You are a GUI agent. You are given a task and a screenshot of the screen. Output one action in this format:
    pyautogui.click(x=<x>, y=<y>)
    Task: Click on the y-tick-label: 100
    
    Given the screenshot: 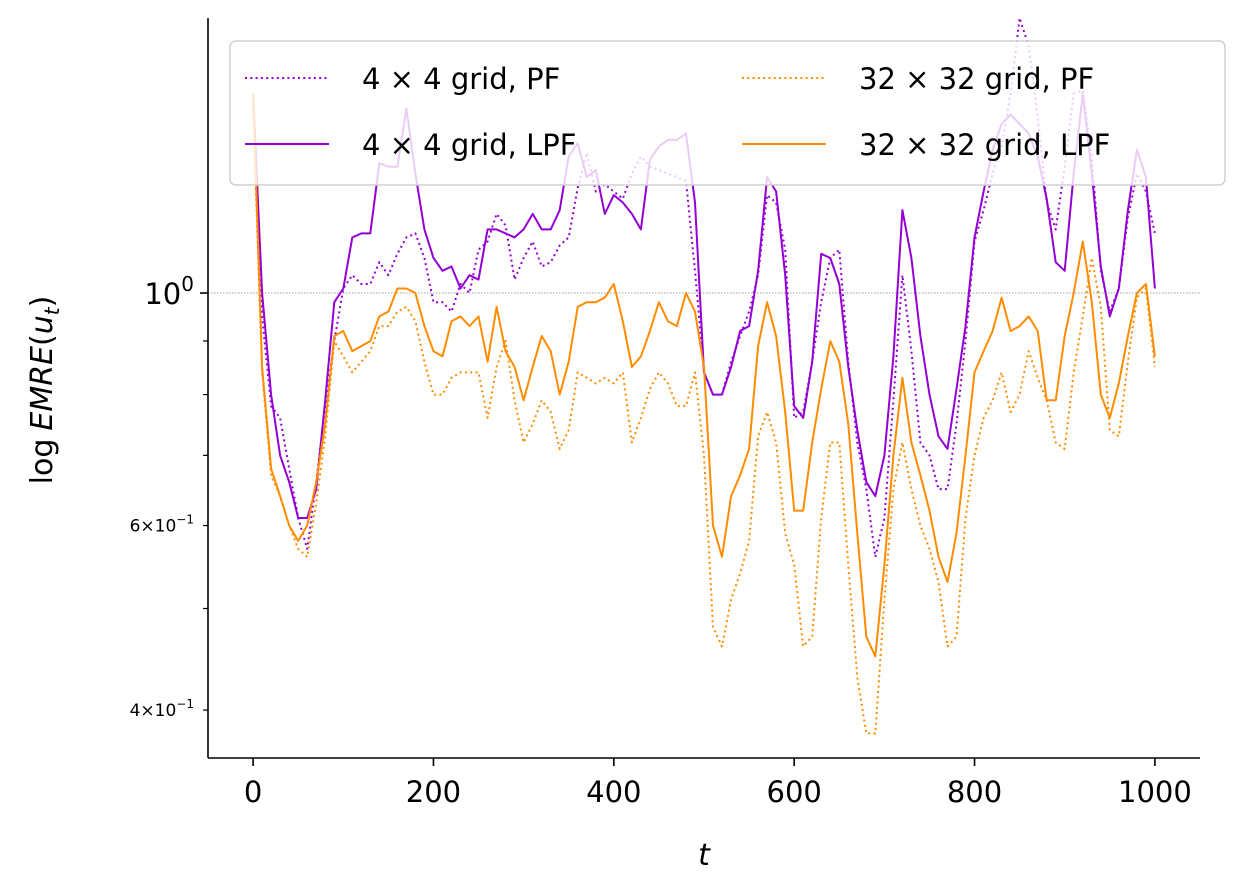 What is the action you would take?
    pyautogui.click(x=169, y=291)
    